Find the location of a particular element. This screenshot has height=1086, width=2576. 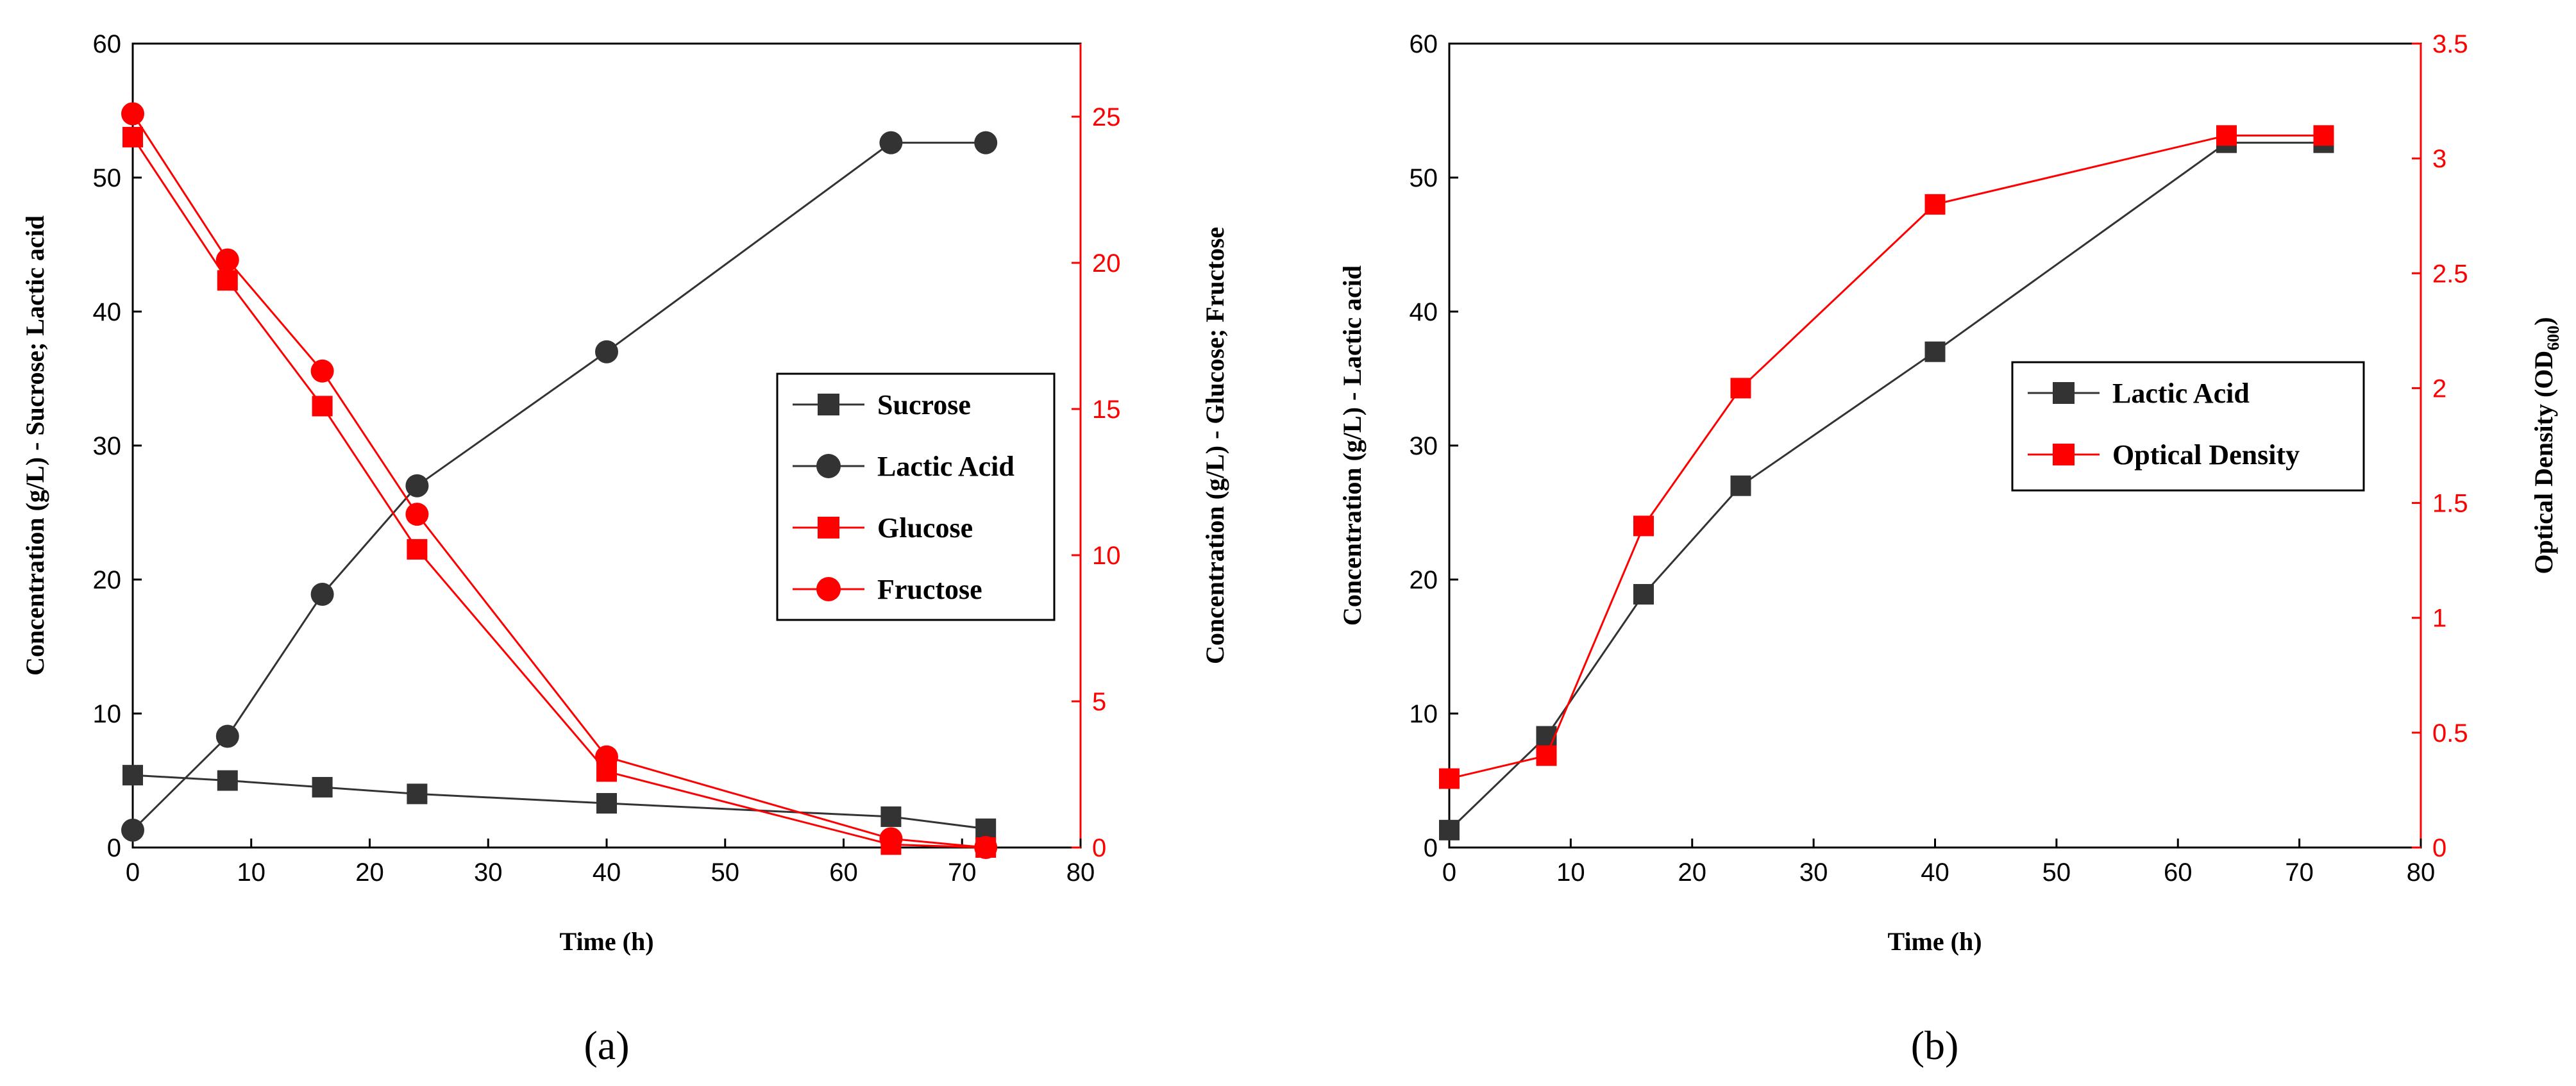

panel-b-right-axis-title-end: ) is located at coordinates (2543, 321).